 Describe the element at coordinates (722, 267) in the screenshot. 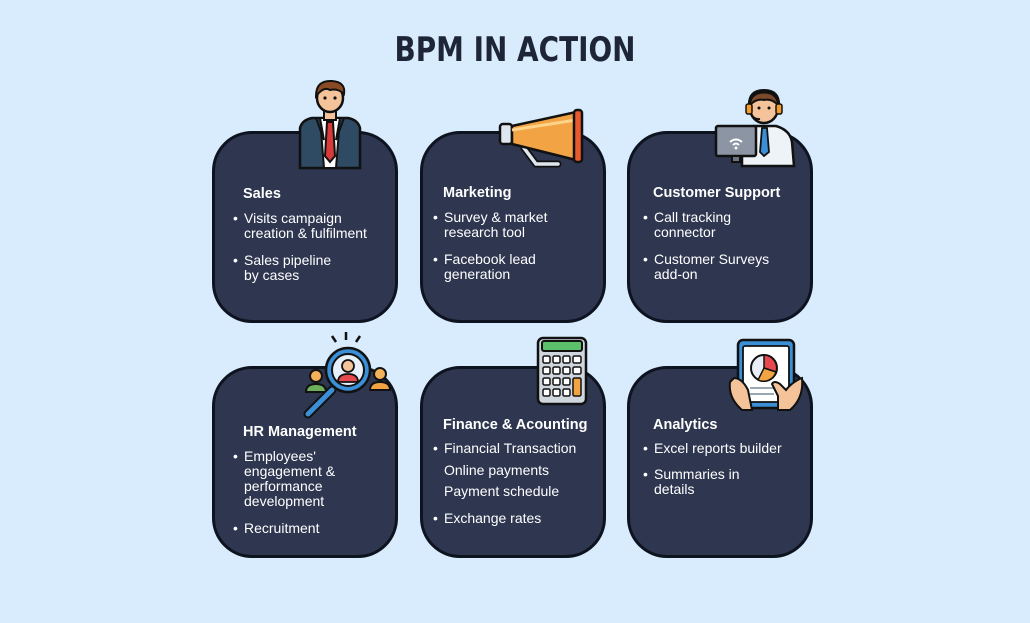

I see `list-item: Customer Surveys add-on` at that location.